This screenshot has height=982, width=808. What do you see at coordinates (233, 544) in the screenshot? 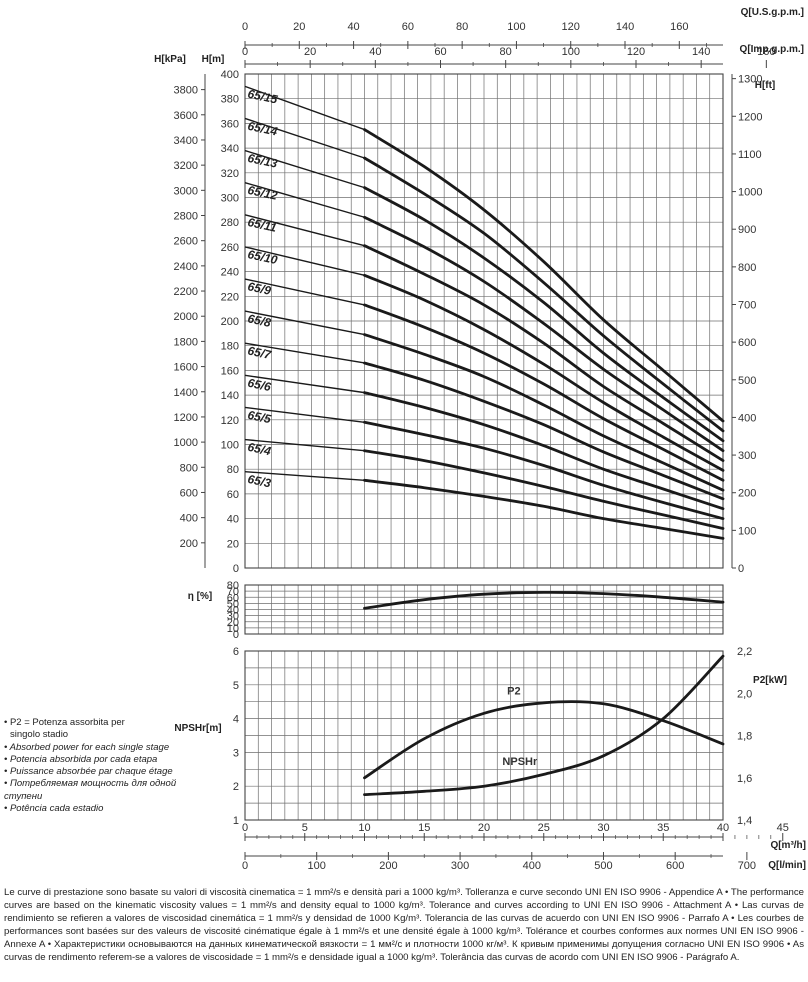
I see `head-m-tick: 20` at bounding box center [233, 544].